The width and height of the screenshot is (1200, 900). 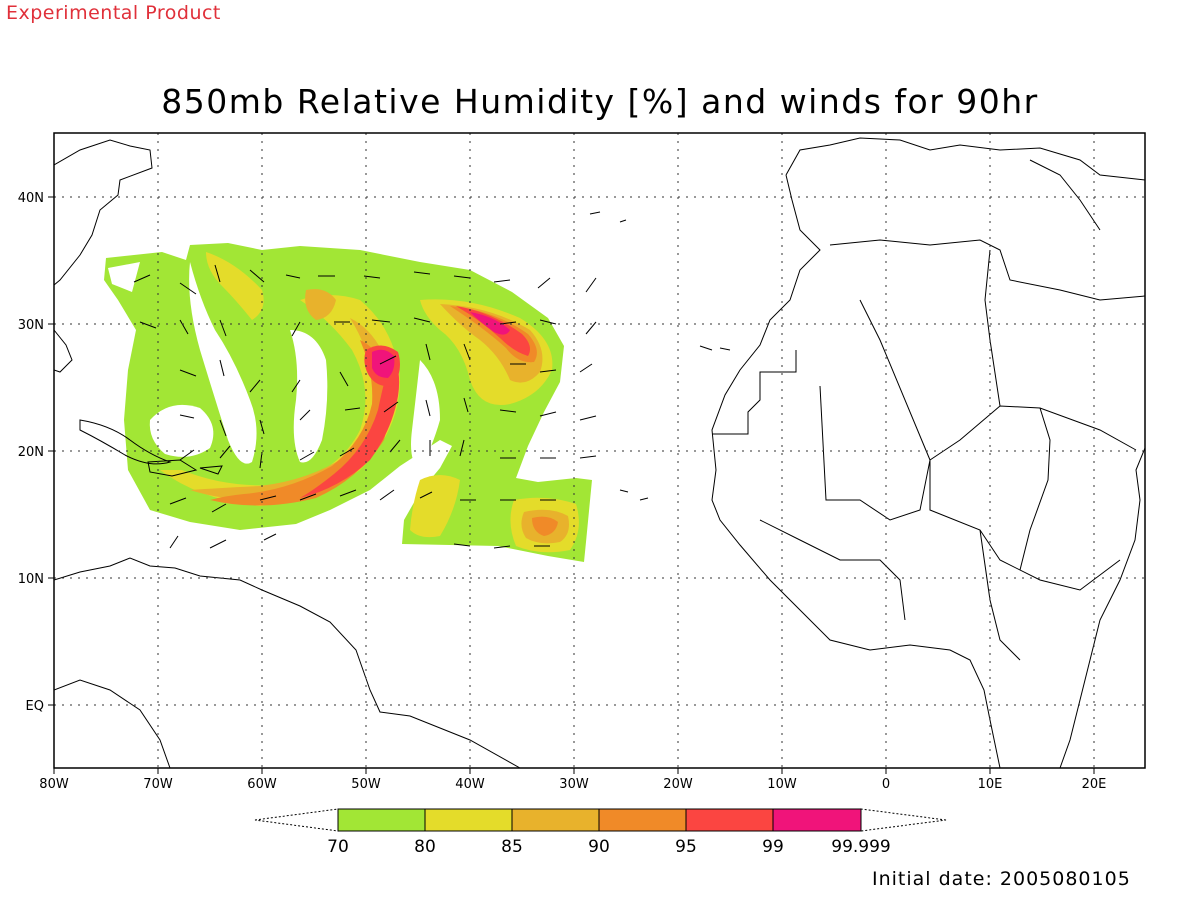 What do you see at coordinates (1094, 784) in the screenshot?
I see `lon-tick-label: 20E` at bounding box center [1094, 784].